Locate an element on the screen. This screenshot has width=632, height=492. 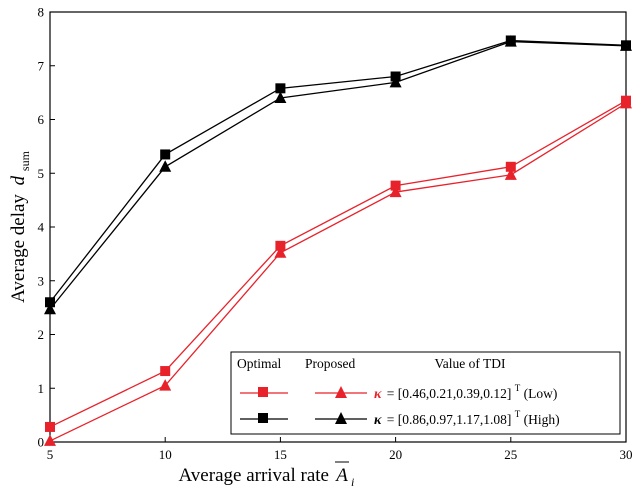
x-tick-label: 30 is located at coordinates (626, 454).